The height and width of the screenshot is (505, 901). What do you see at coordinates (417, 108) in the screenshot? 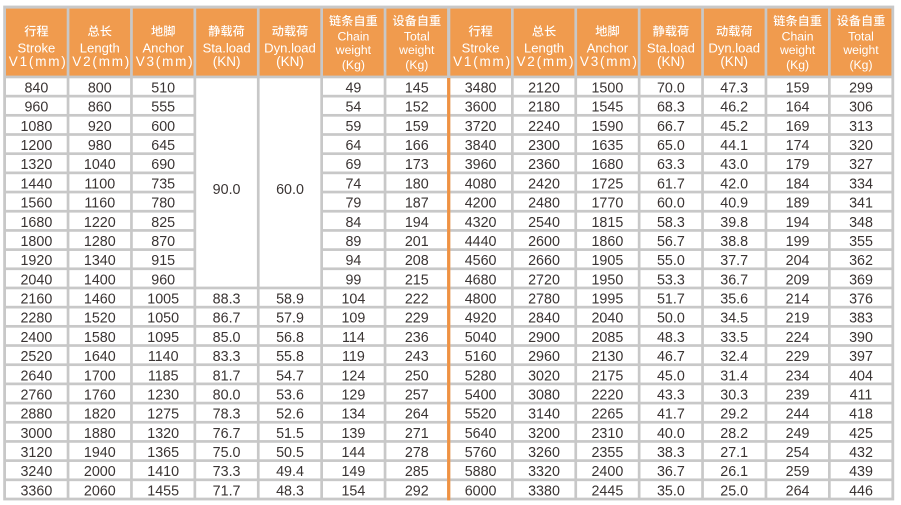
I see `svg-text: 152` at bounding box center [417, 108].